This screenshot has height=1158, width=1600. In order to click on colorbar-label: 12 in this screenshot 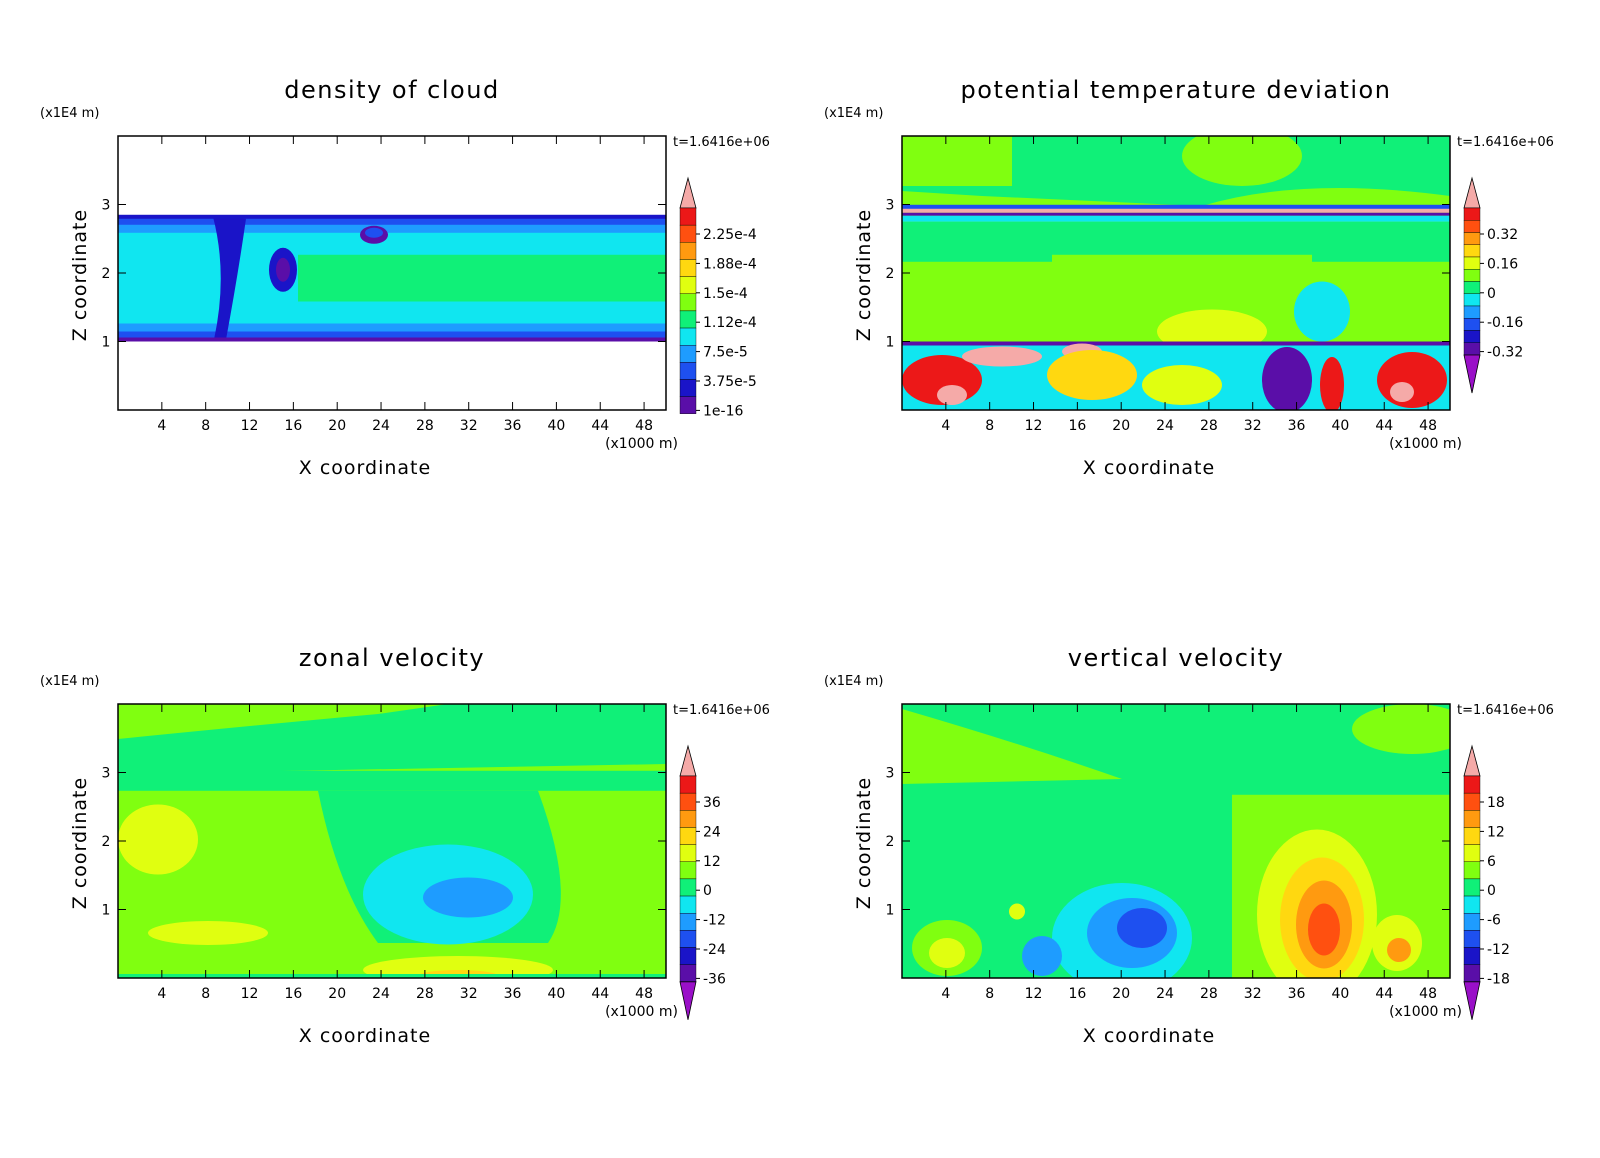, I will do `click(712, 862)`.